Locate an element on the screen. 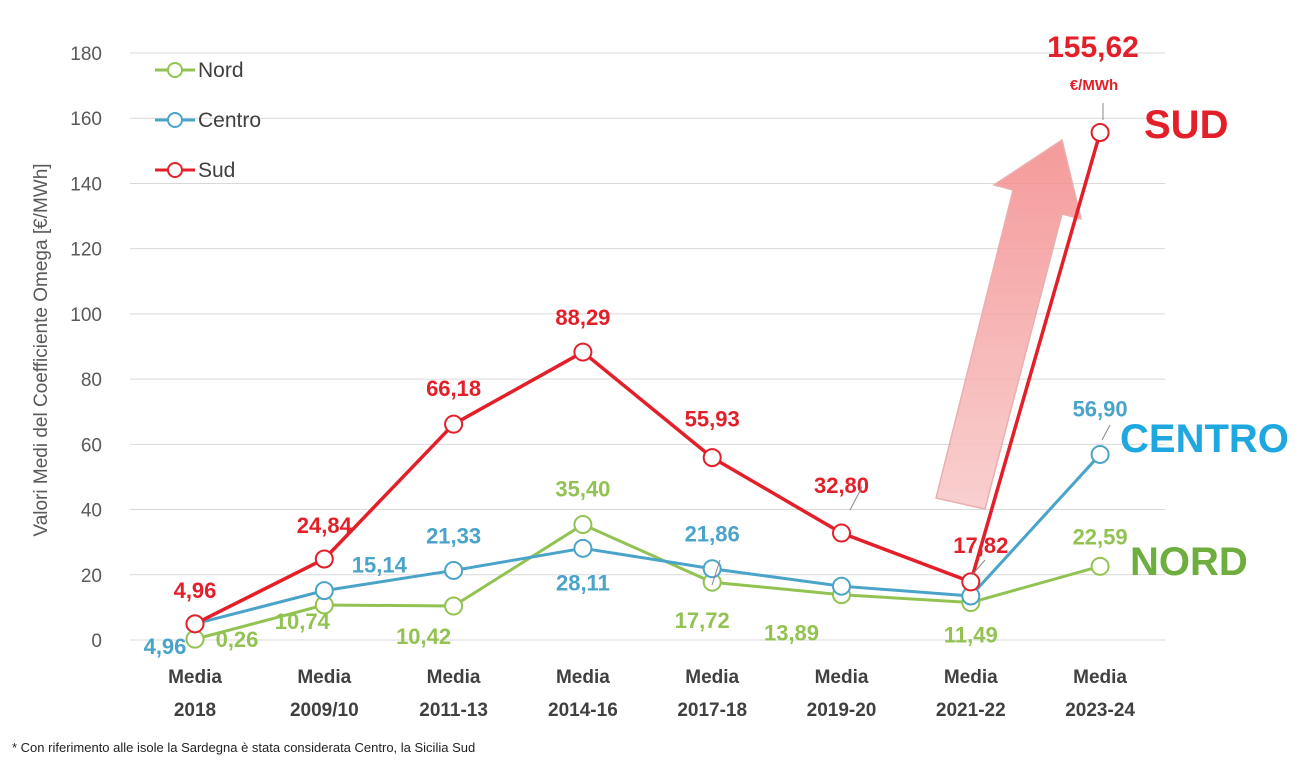 The width and height of the screenshot is (1305, 784). y-tick-label: 120 is located at coordinates (86, 250).